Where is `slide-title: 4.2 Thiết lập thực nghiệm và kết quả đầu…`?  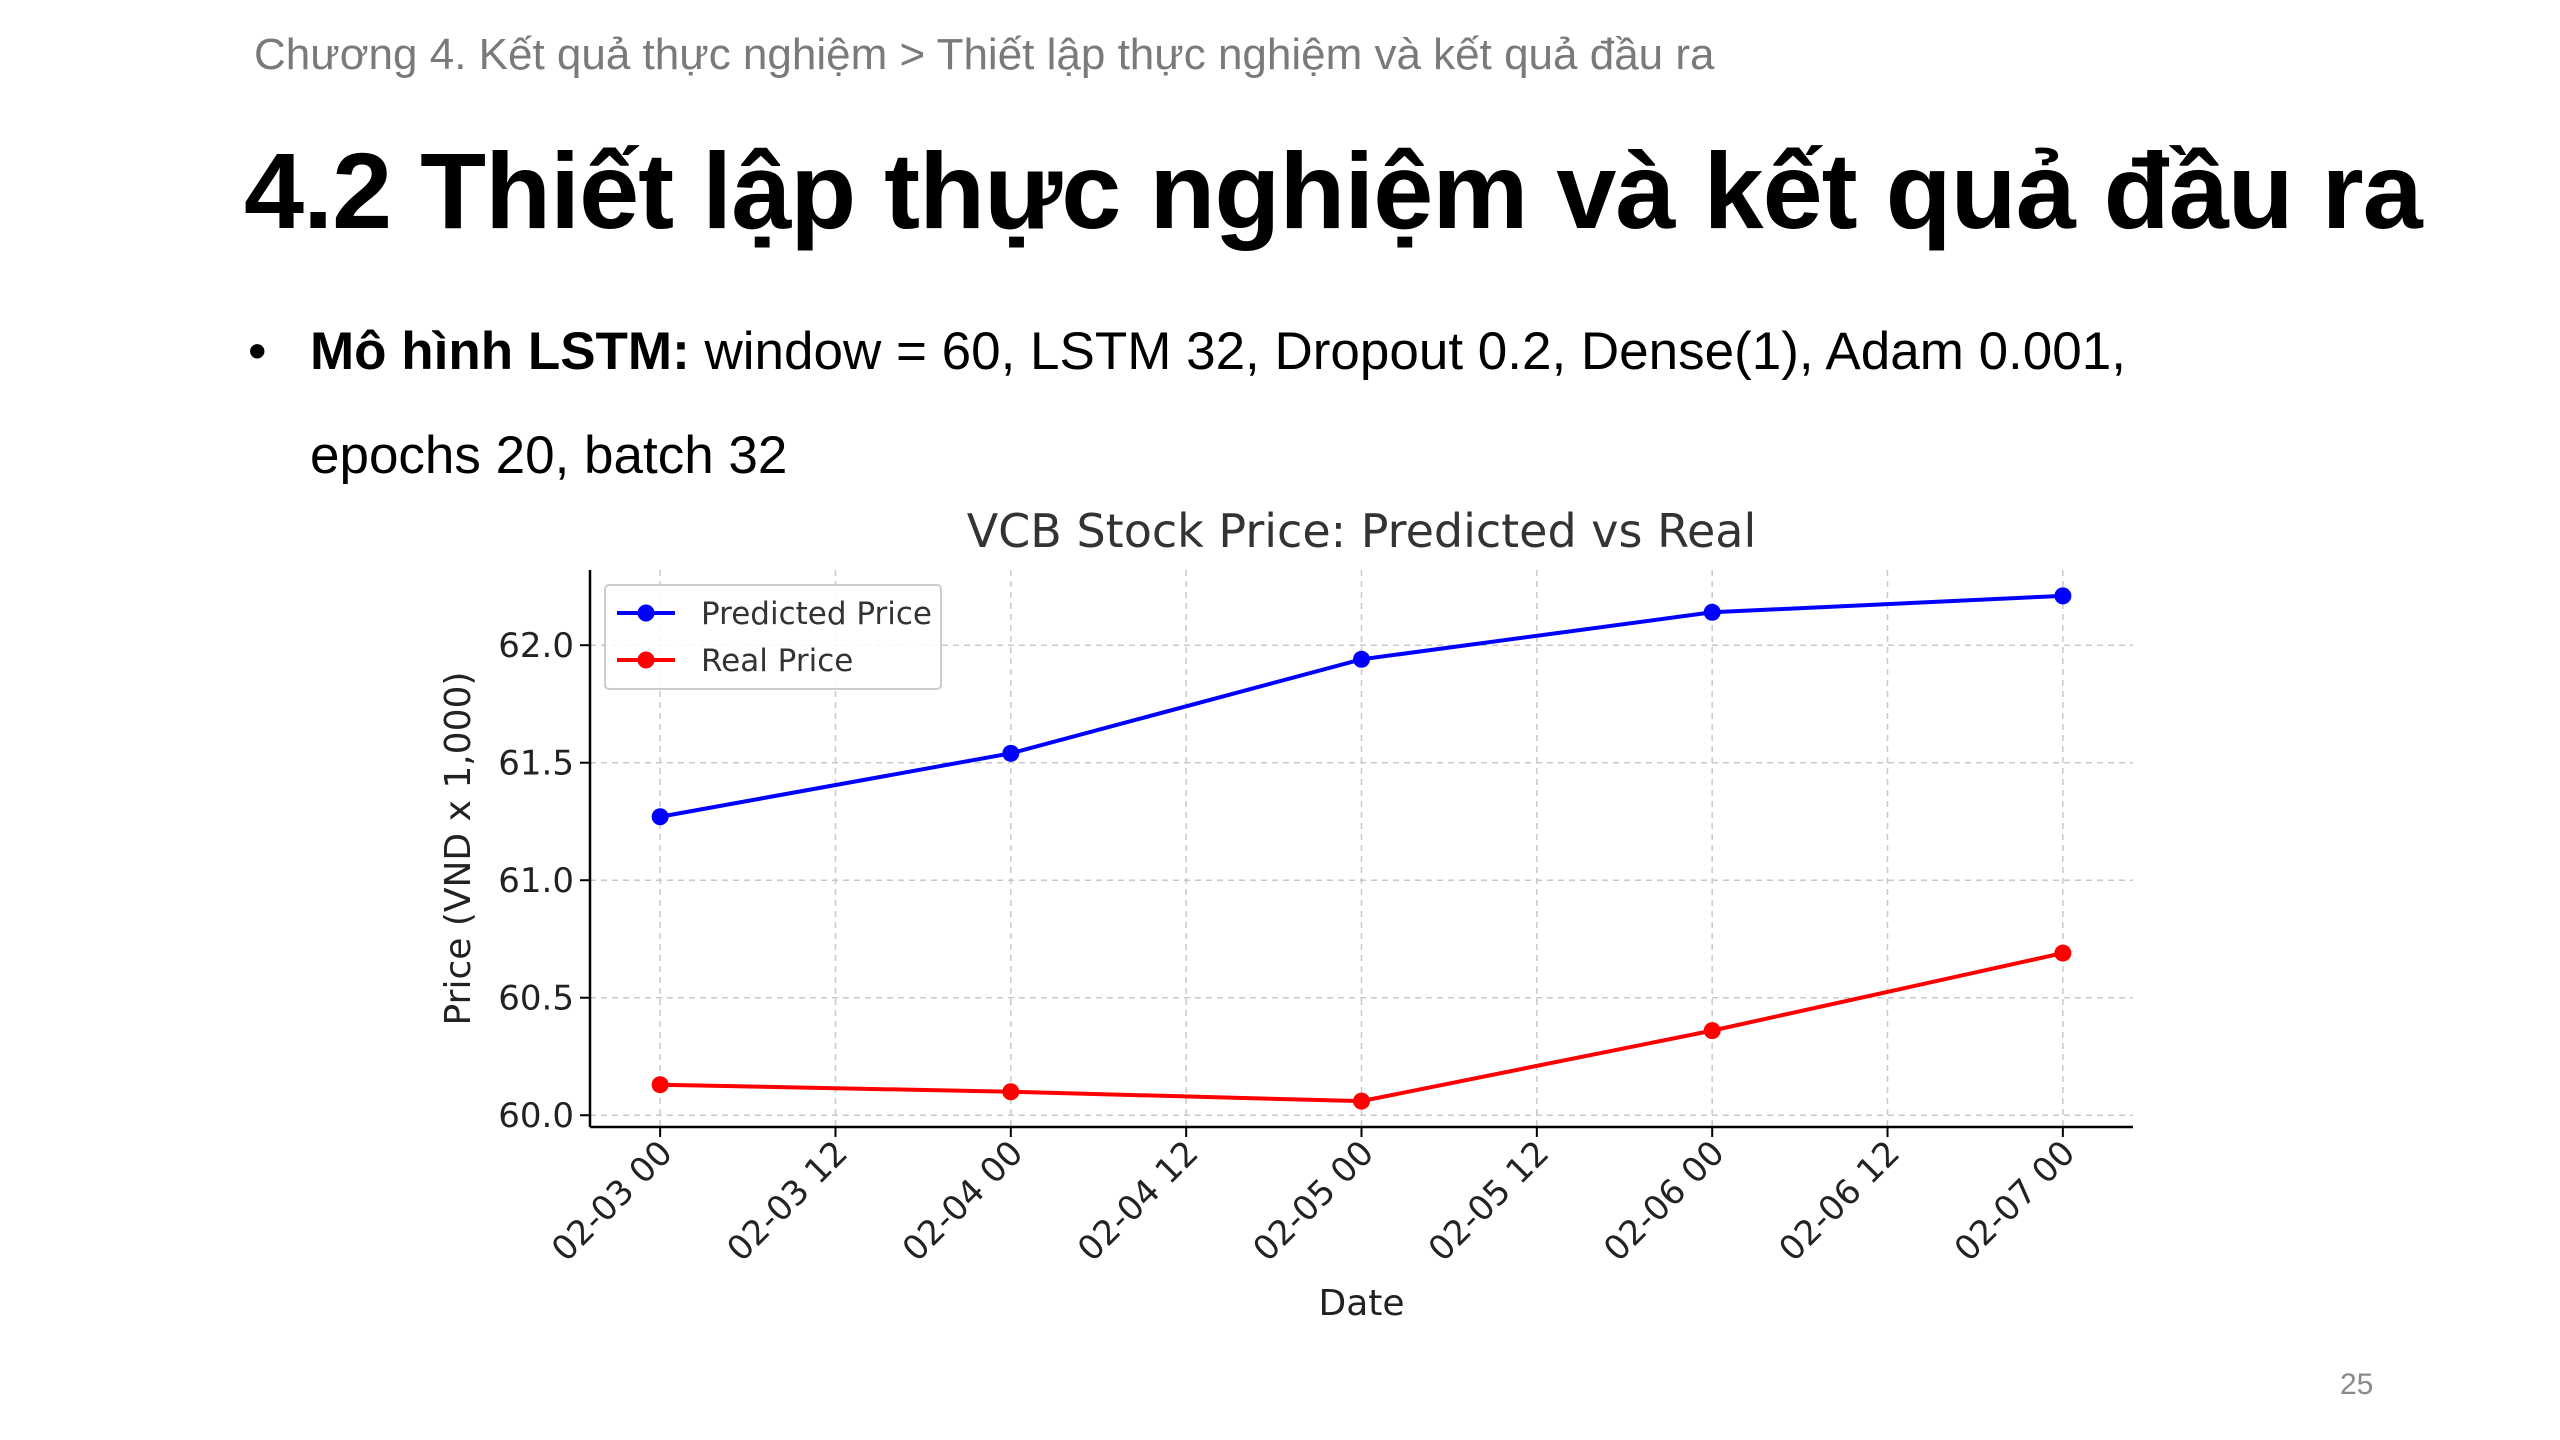 slide-title: 4.2 Thiết lập thực nghiệm và kết quả đầu… is located at coordinates (1333, 190).